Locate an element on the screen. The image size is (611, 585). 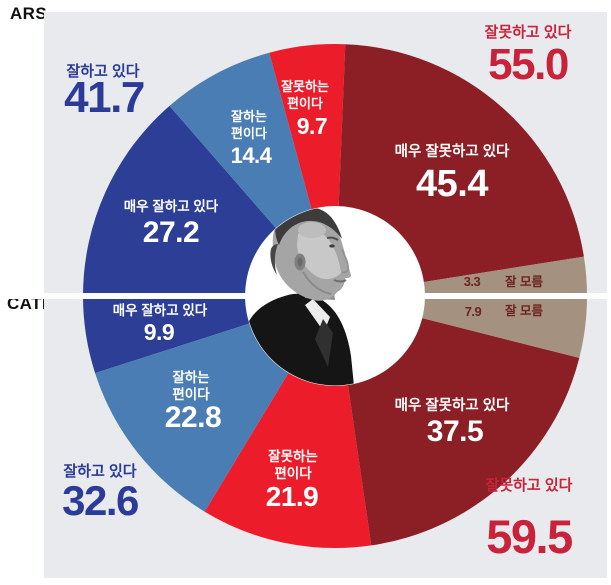
portrait-mouth is located at coordinates (340, 281).